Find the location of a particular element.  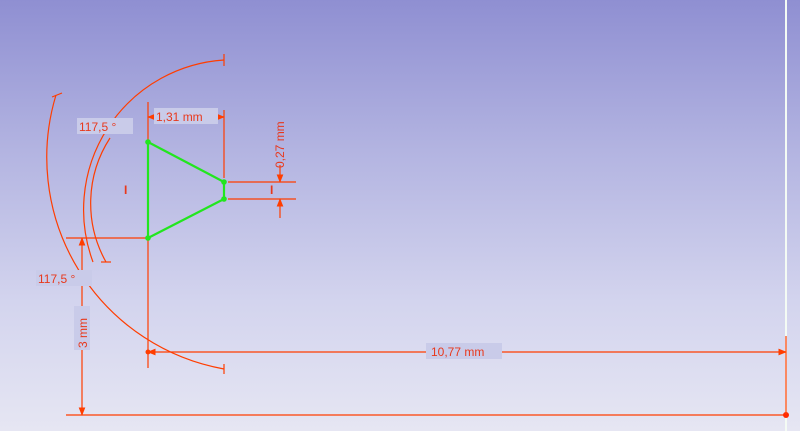

width-dimension-label: 1,31 mm is located at coordinates (179, 117).